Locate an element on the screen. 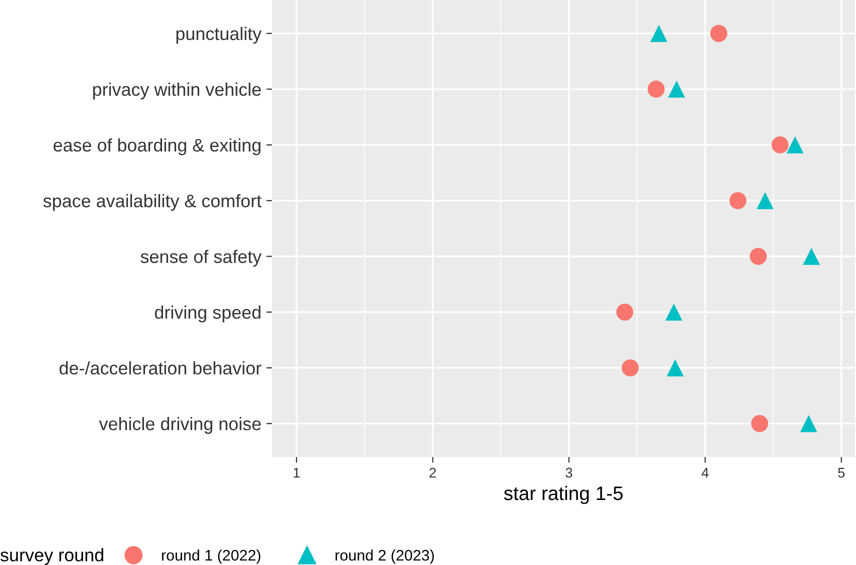  x-tick-label: 3 is located at coordinates (569, 473).